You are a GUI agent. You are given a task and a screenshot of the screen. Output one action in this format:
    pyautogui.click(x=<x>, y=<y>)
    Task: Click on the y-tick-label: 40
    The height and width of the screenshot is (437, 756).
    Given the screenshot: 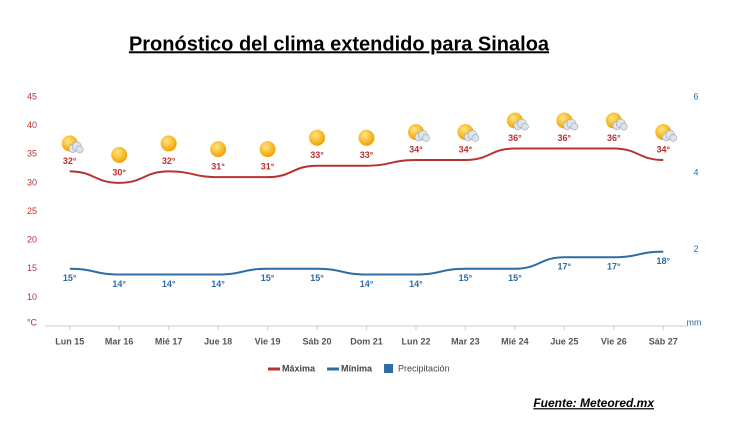 What is the action you would take?
    pyautogui.click(x=32, y=125)
    